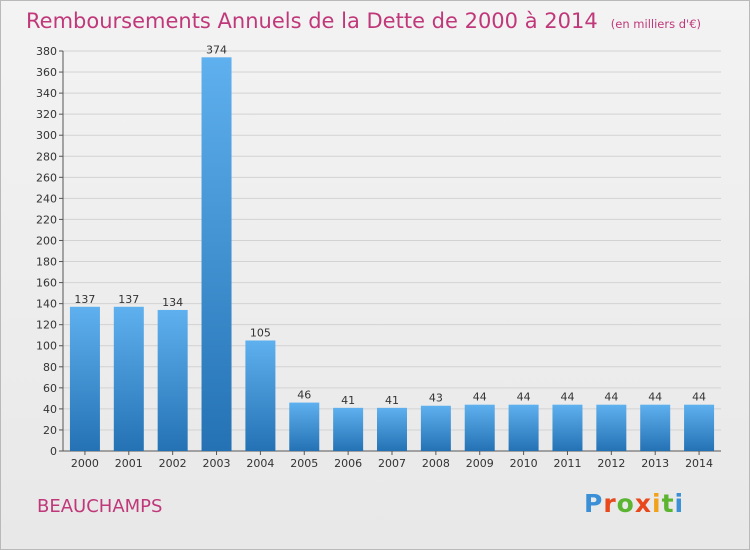 The height and width of the screenshot is (550, 750). Describe the element at coordinates (50, 430) in the screenshot. I see `y-tick-label: 20` at that location.